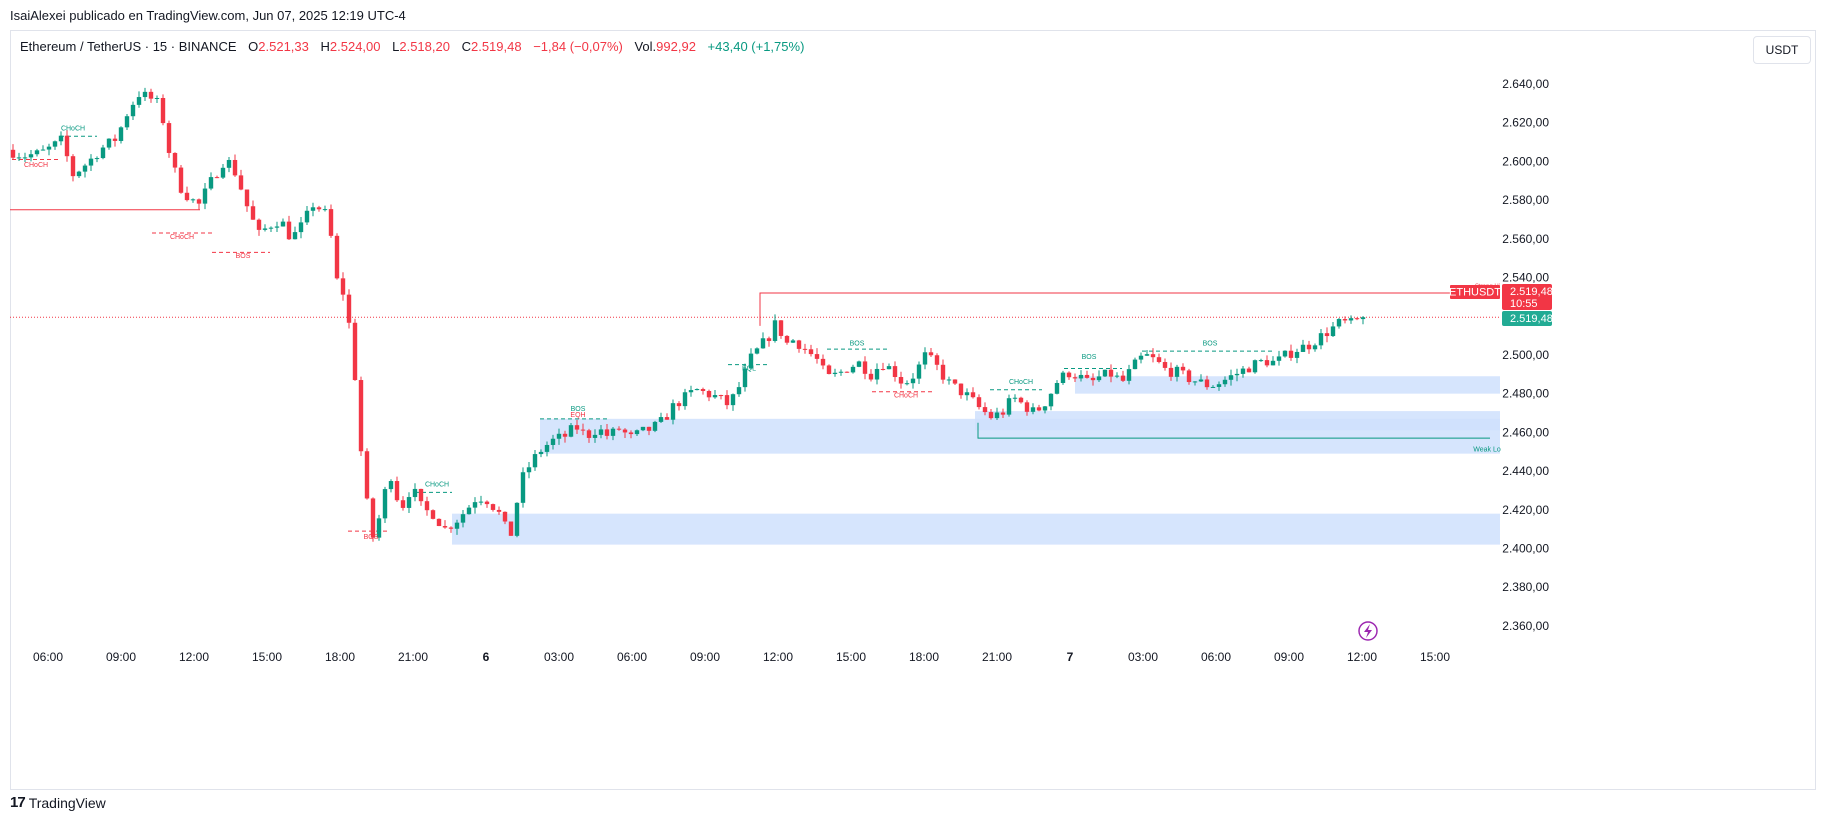 The height and width of the screenshot is (820, 1826). What do you see at coordinates (1782, 50) in the screenshot?
I see `currency-button: USDT` at bounding box center [1782, 50].